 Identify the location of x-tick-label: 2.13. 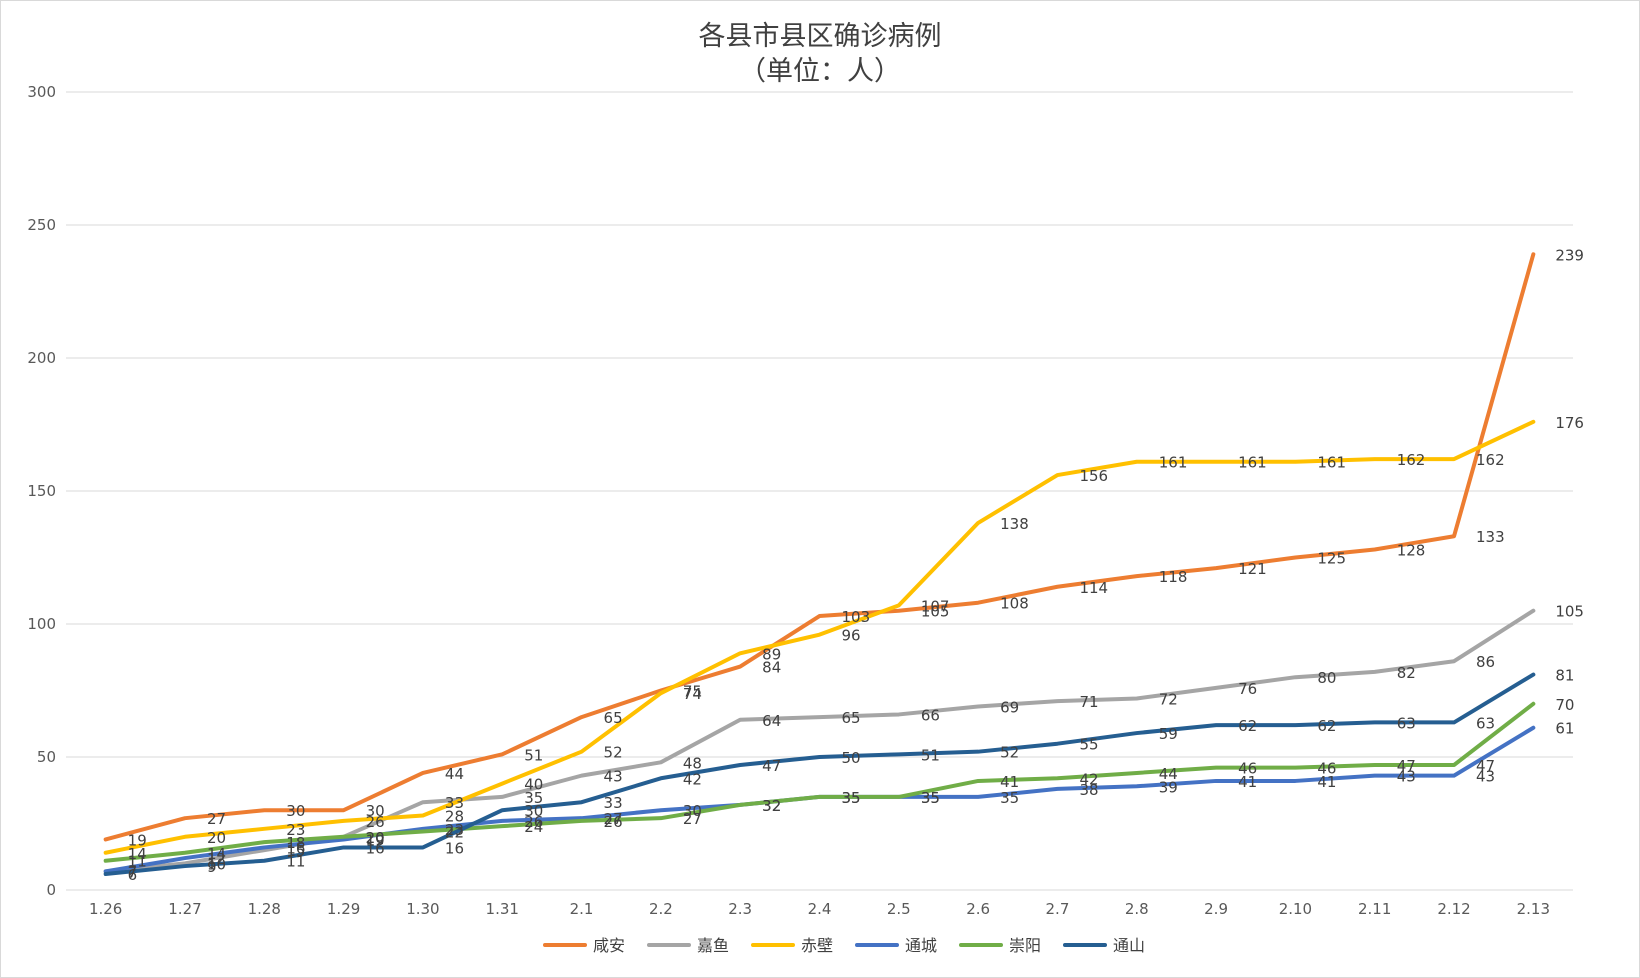
(1533, 909).